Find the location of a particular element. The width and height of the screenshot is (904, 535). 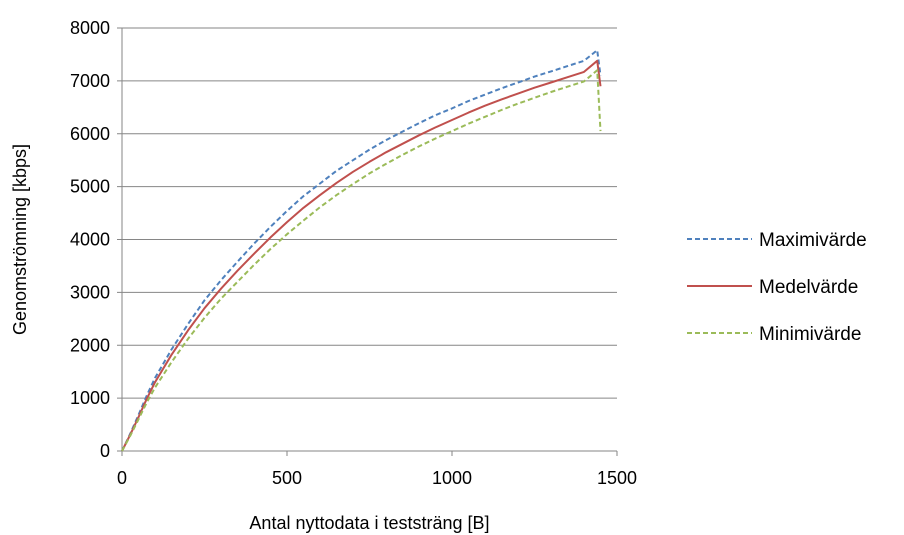

y-axis-title: Genomströmning [kbps] is located at coordinates (20, 239).